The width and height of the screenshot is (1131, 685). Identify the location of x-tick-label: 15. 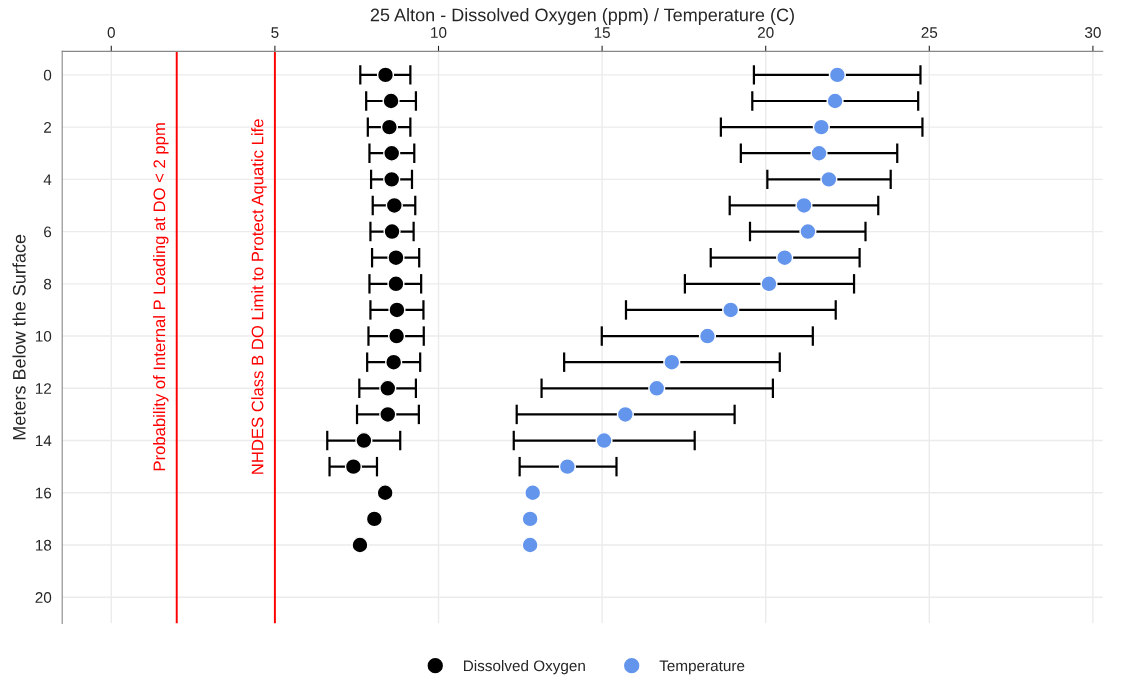
(602, 32).